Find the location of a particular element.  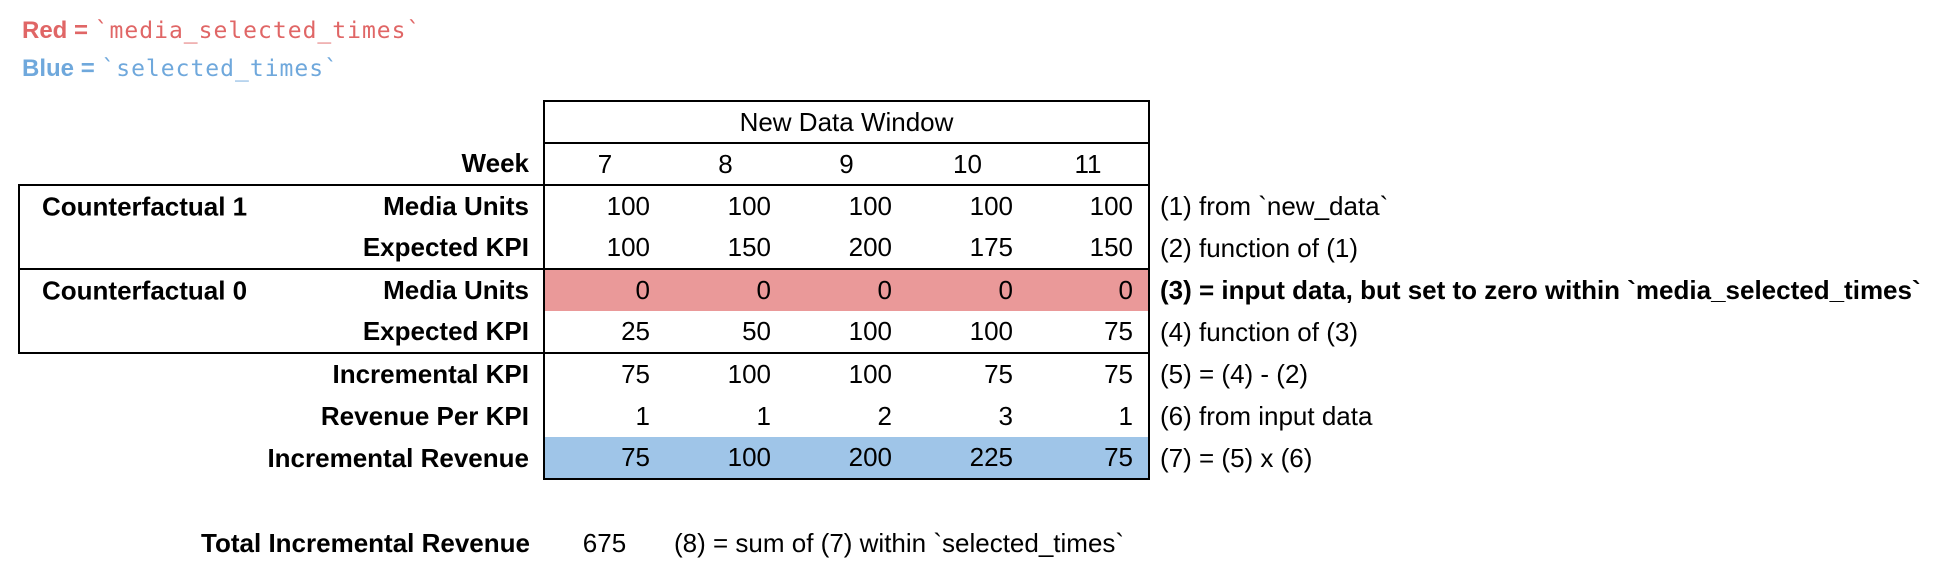

value-cell-blue: 225 is located at coordinates (967, 458).